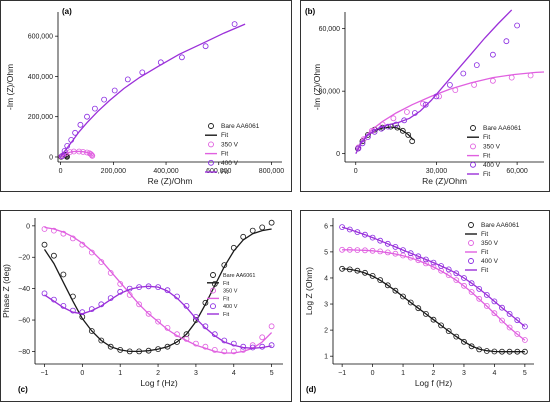 The image size is (550, 402). What do you see at coordinates (24, 289) in the screenshot?
I see `y-tick-label: −40` at bounding box center [24, 289].